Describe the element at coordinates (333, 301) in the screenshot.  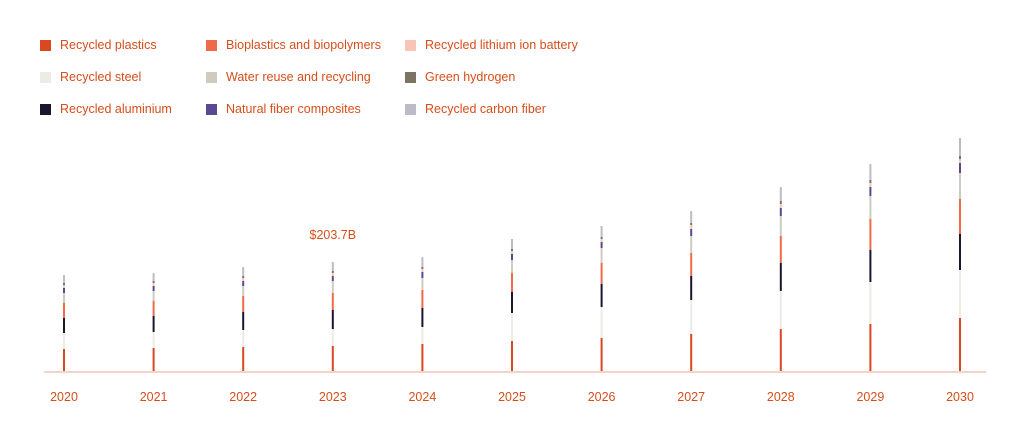
I see `bar-segment-bioplastics-and-biopolymers-2023` at that location.